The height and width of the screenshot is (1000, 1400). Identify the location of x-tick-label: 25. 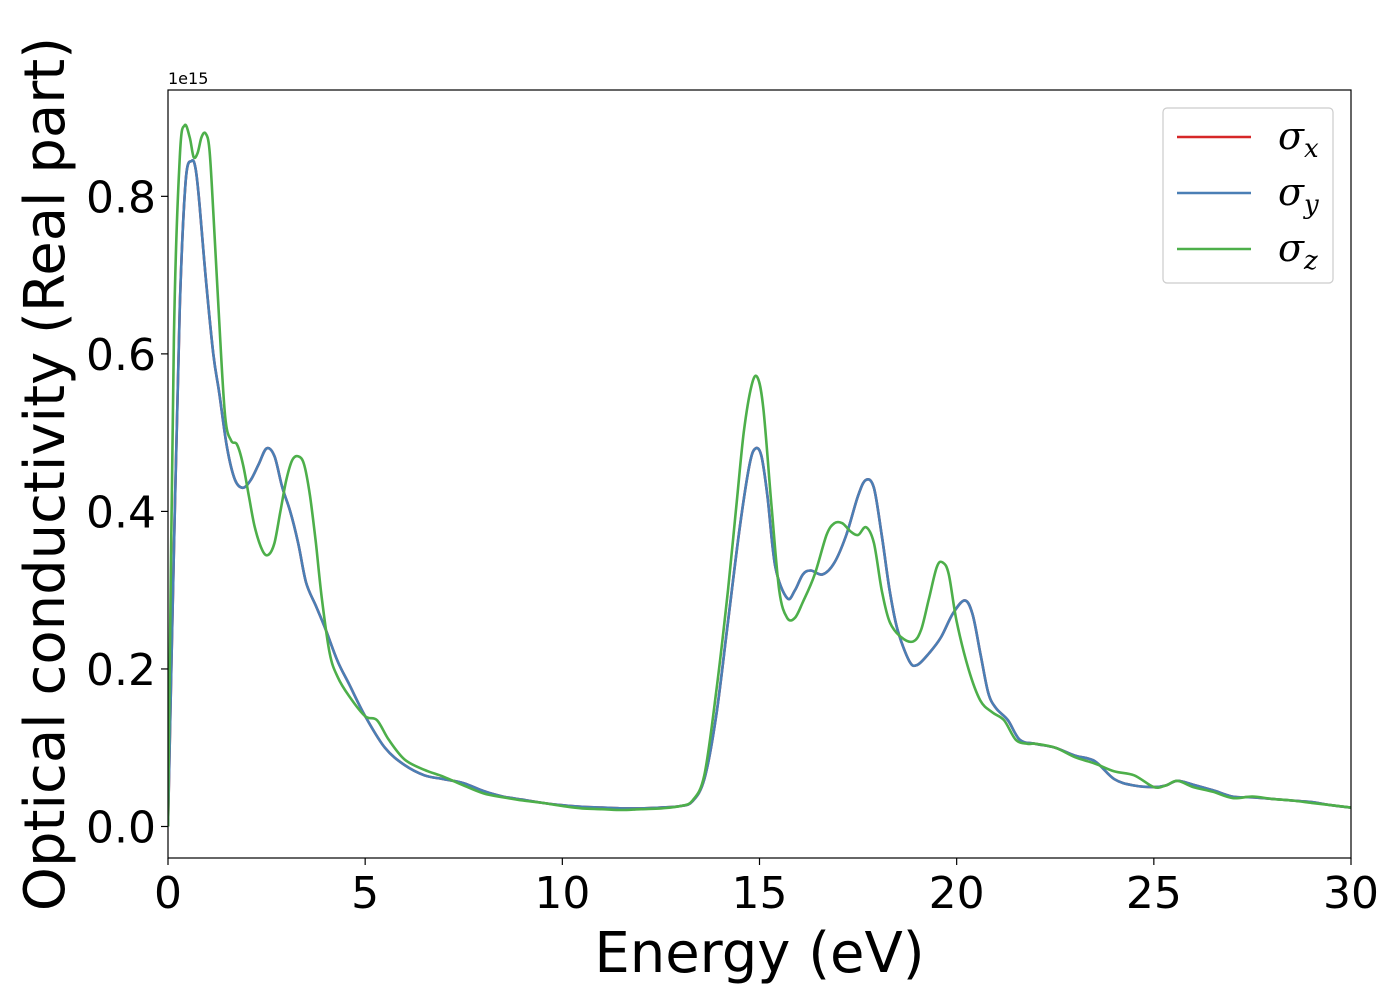
(1154, 893).